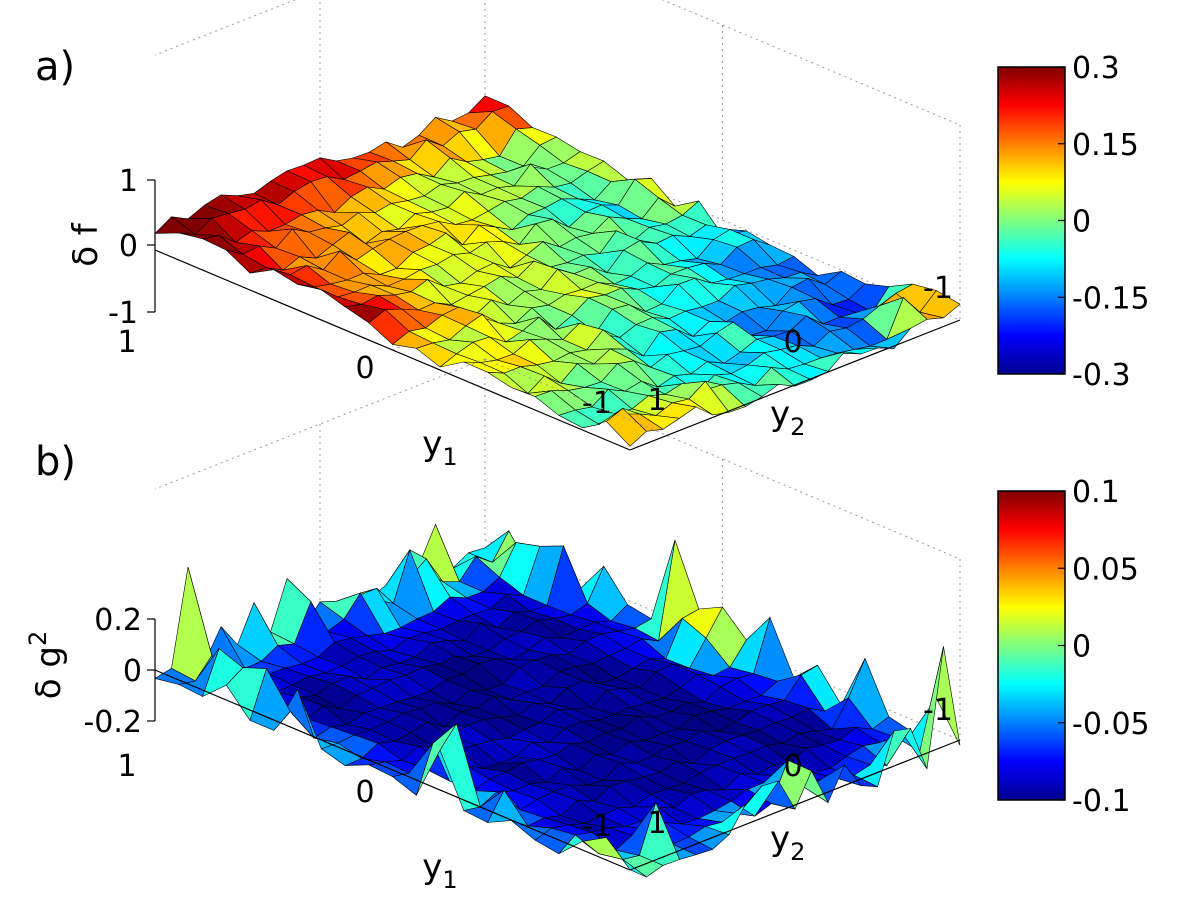 The image size is (1200, 900). What do you see at coordinates (86, 244) in the screenshot?
I see `panel-a-zlabel: δ f` at bounding box center [86, 244].